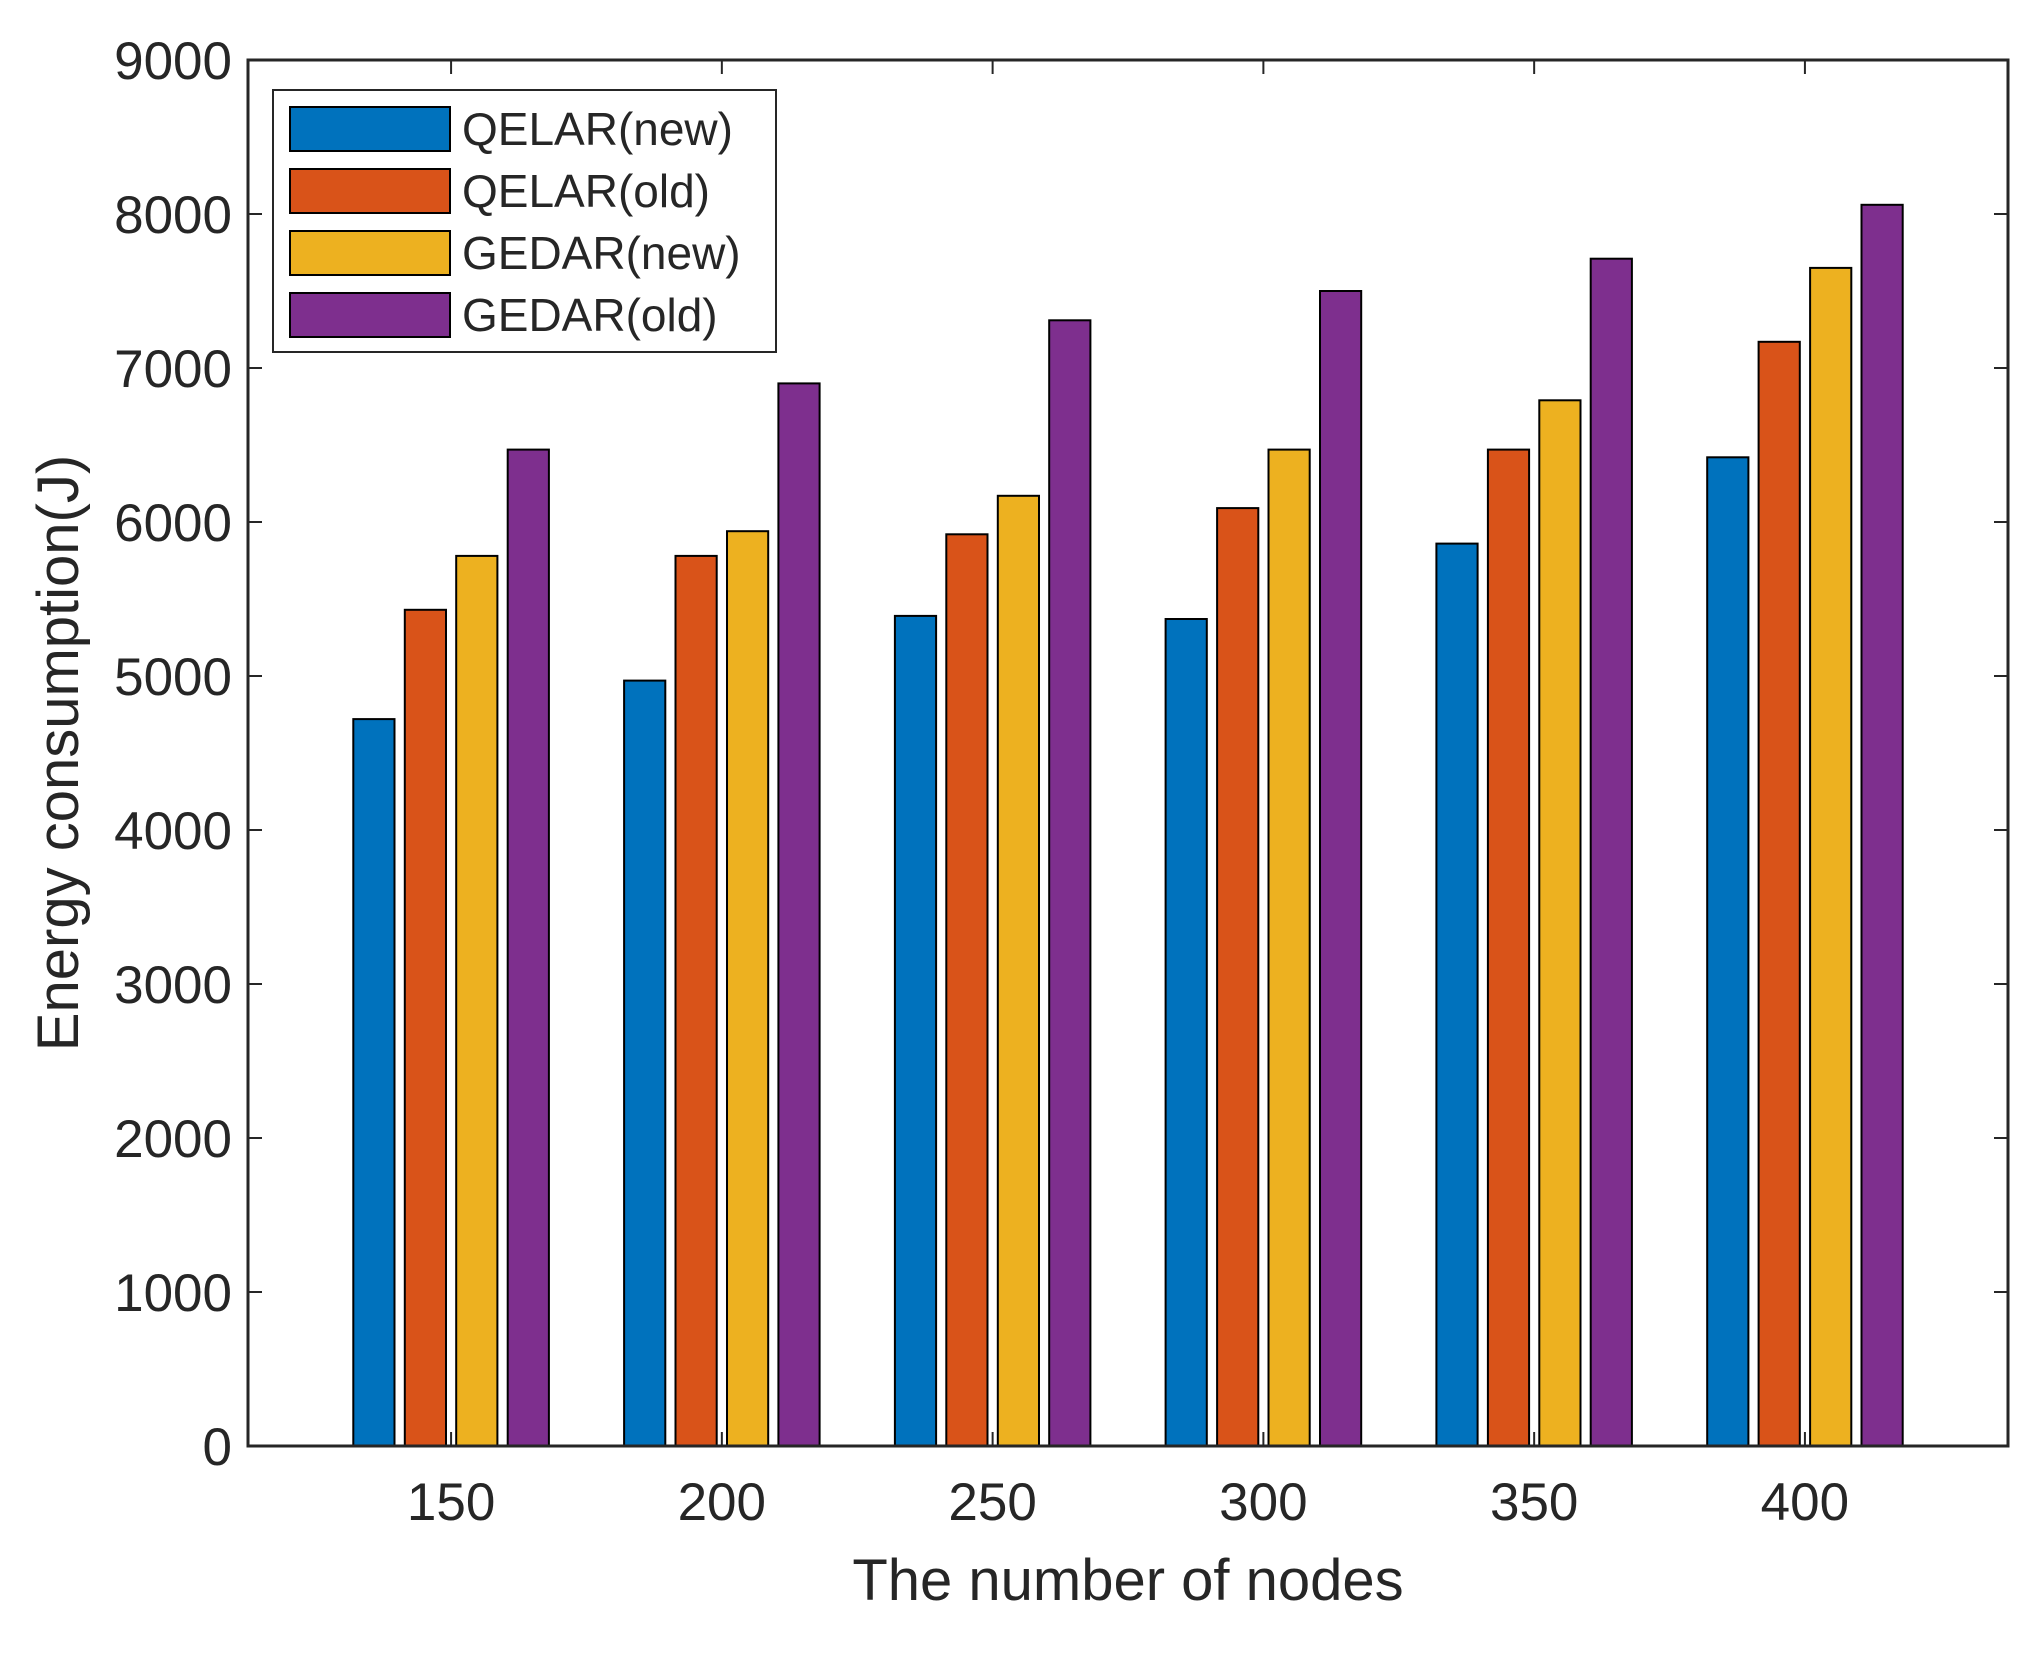 Image resolution: width=2041 pixels, height=1658 pixels. What do you see at coordinates (524, 221) in the screenshot?
I see `legend: QELAR(new) QELAR(old) GEDAR(new) GEDAR(old)` at bounding box center [524, 221].